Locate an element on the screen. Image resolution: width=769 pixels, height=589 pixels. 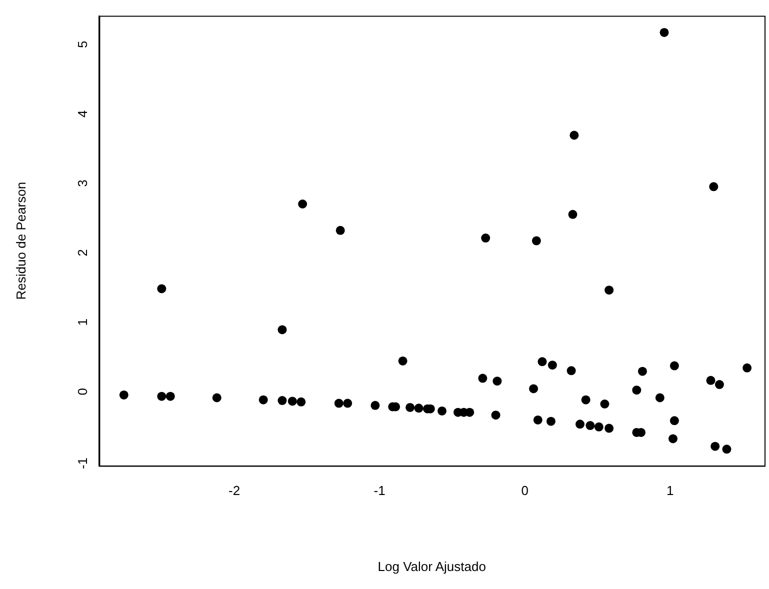
y-tick-label: 0 is located at coordinates (82, 392).